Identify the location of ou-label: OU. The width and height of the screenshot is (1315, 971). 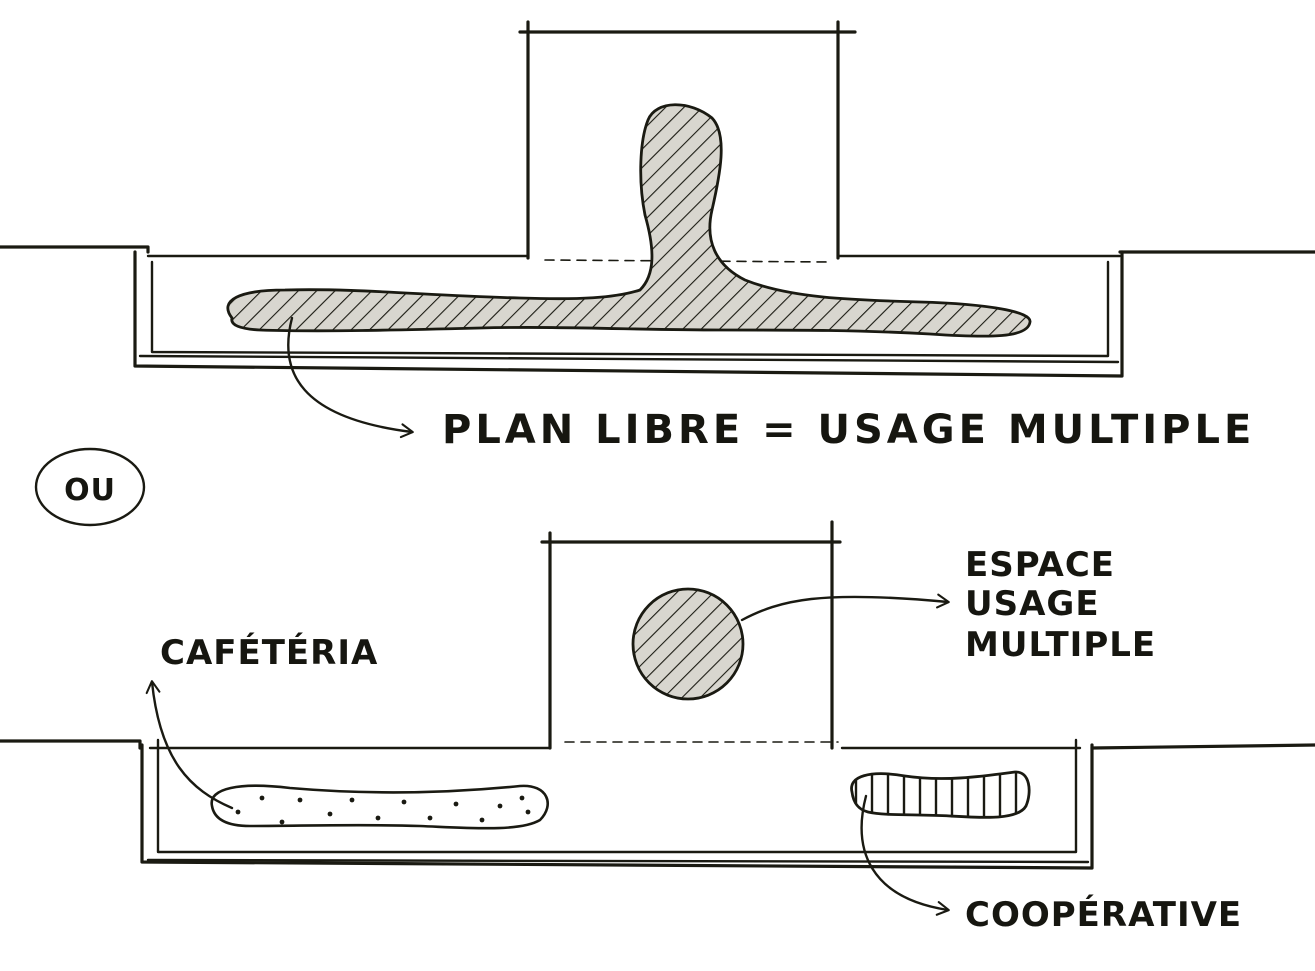
(90, 490).